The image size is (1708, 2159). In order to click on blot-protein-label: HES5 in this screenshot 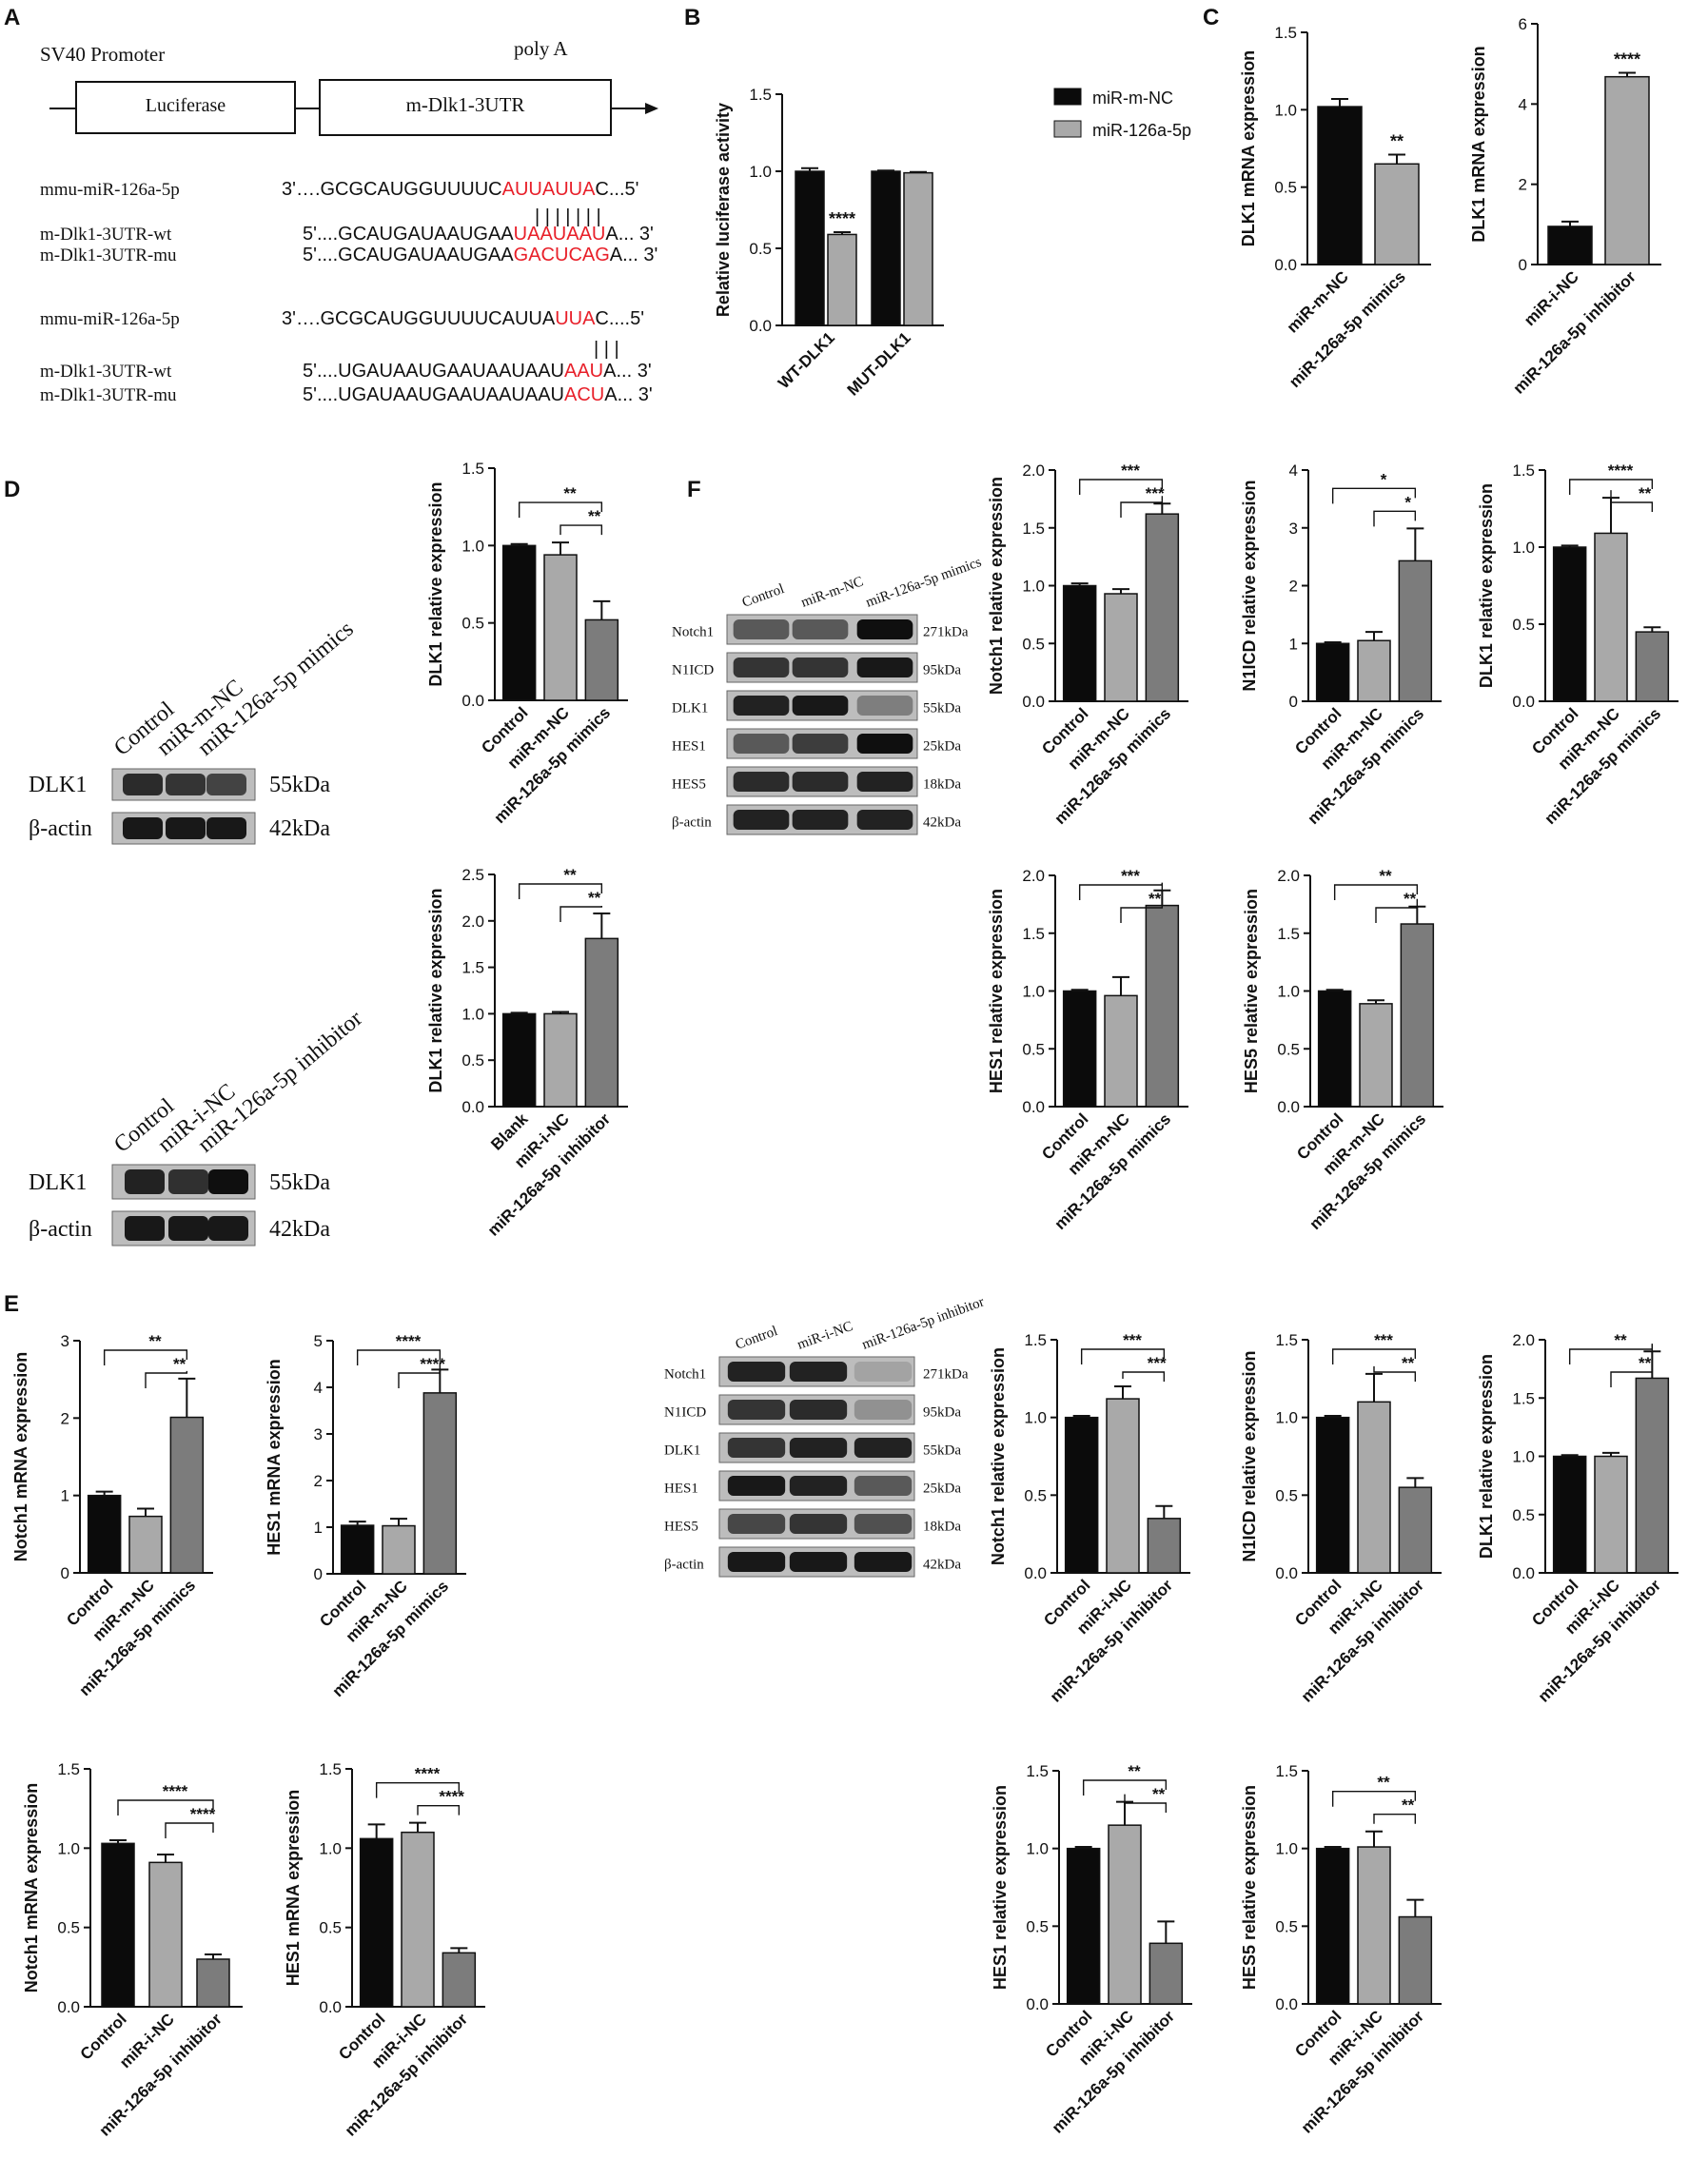, I will do `click(681, 1526)`.